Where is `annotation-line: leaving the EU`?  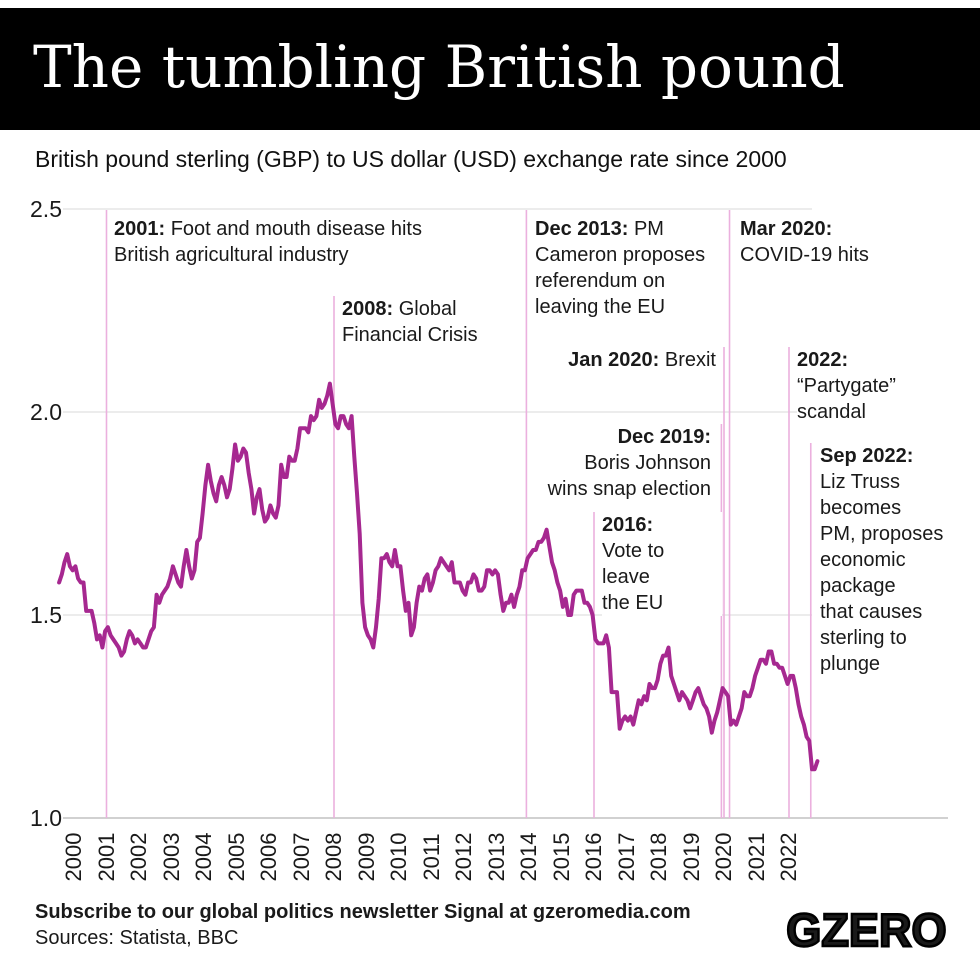 annotation-line: leaving the EU is located at coordinates (600, 307).